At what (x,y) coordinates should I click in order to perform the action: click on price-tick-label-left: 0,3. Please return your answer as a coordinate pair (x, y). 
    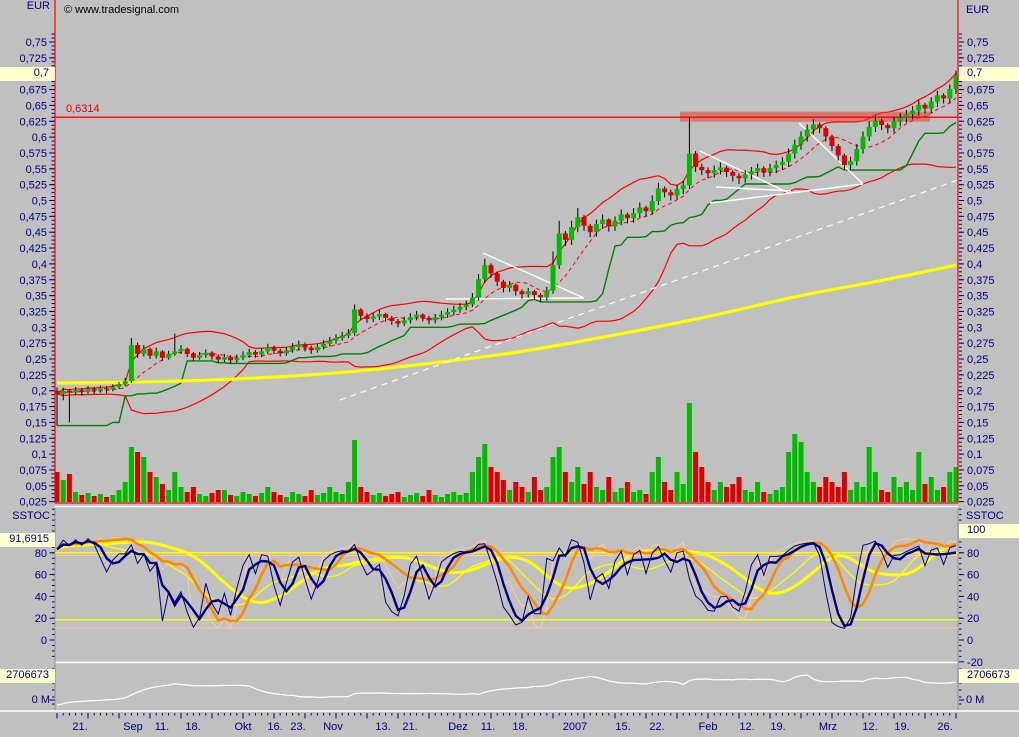
    Looking at the image, I should click on (39, 328).